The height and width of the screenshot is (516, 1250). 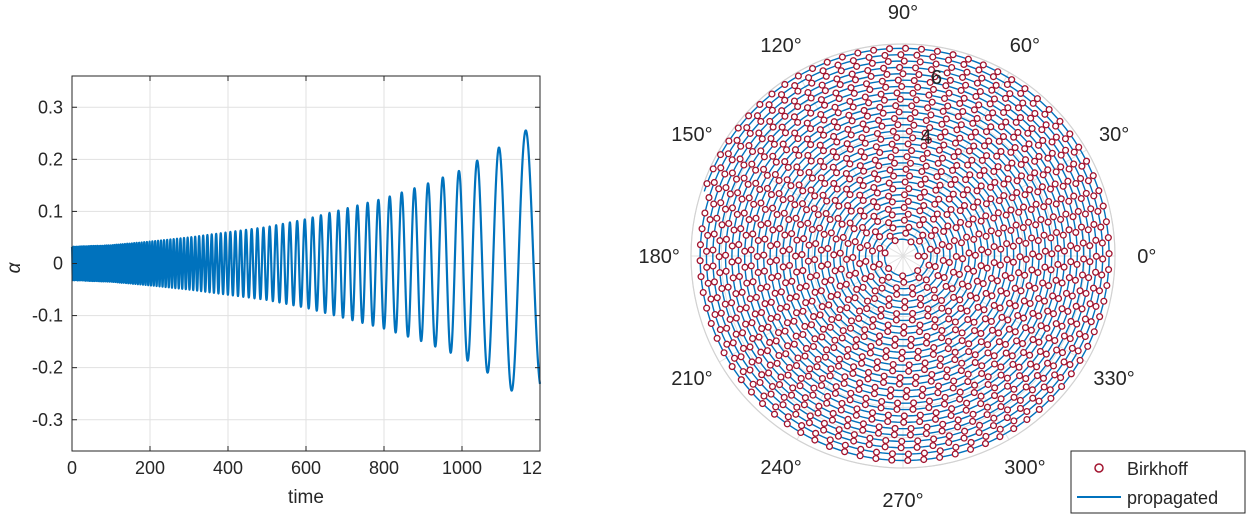 What do you see at coordinates (47, 316) in the screenshot?
I see `y-tick-label: -0.1` at bounding box center [47, 316].